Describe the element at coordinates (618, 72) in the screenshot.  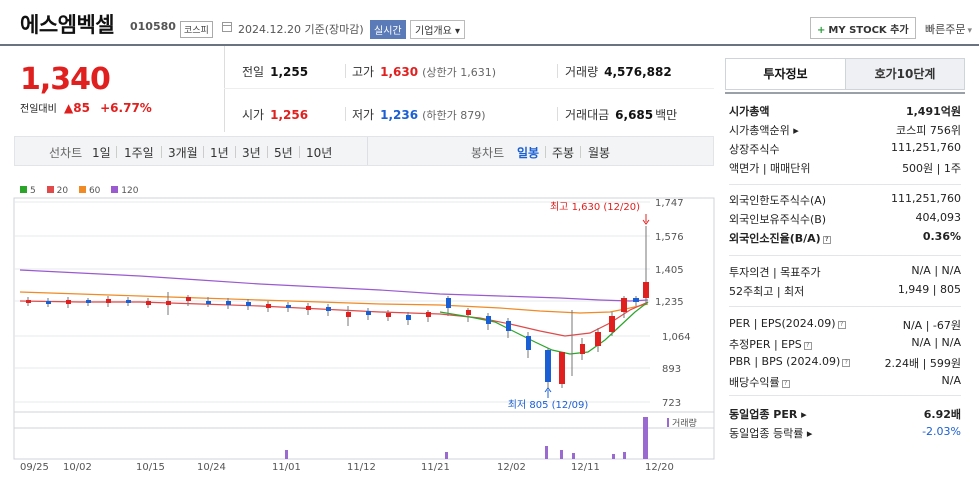
I see `volume: 거래량 4,576,882` at that location.